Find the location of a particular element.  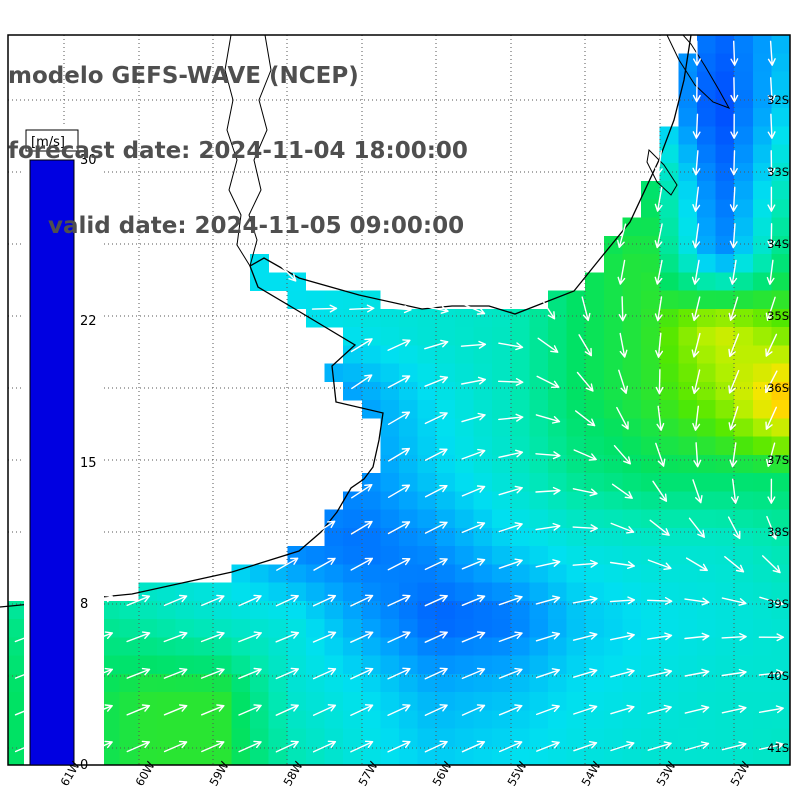

svg-text: 34S is located at coordinates (778, 244).